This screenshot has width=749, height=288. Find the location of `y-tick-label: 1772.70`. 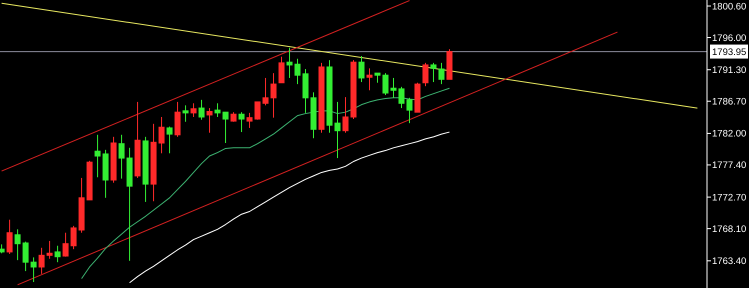

y-tick-label: 1772.70 is located at coordinates (729, 198).